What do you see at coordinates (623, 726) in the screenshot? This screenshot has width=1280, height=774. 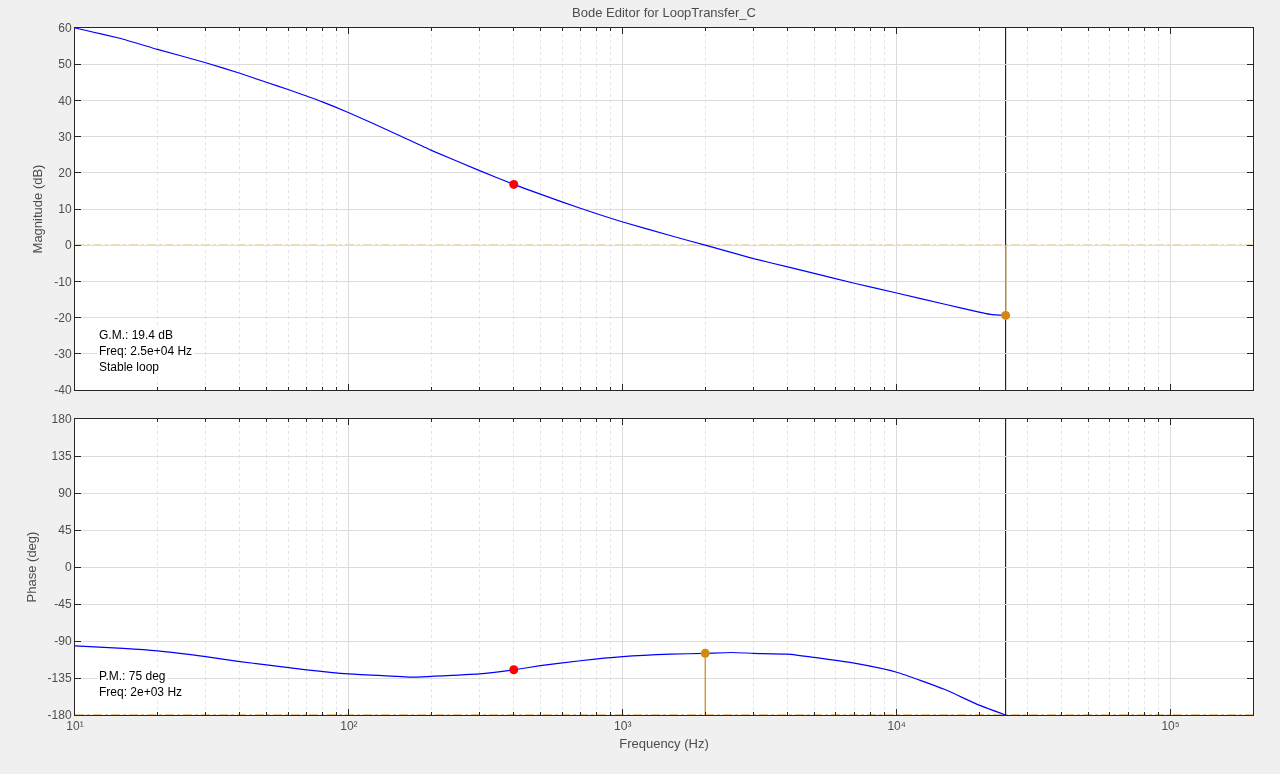 I see `x-tick-label: 10³` at bounding box center [623, 726].